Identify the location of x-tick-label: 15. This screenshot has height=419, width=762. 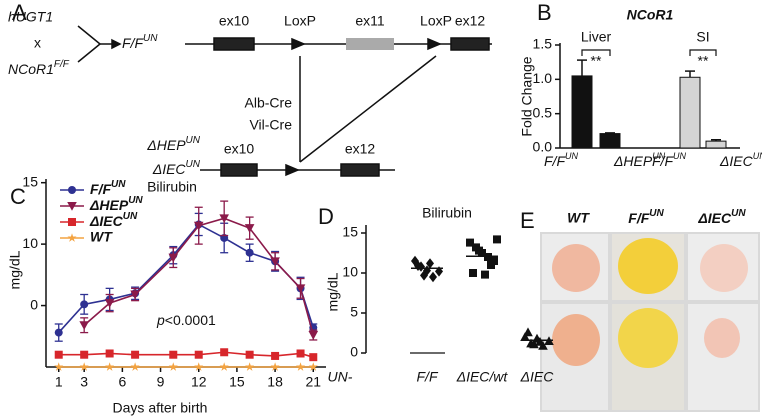
(237, 382).